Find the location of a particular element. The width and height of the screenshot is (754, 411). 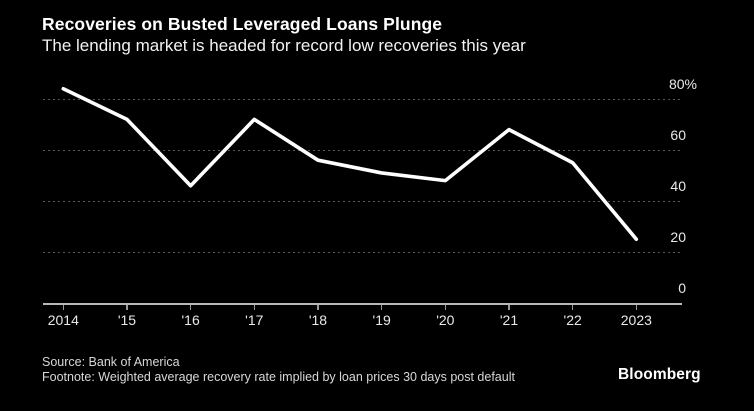

y-axis-label-60: 60 is located at coordinates (678, 135).